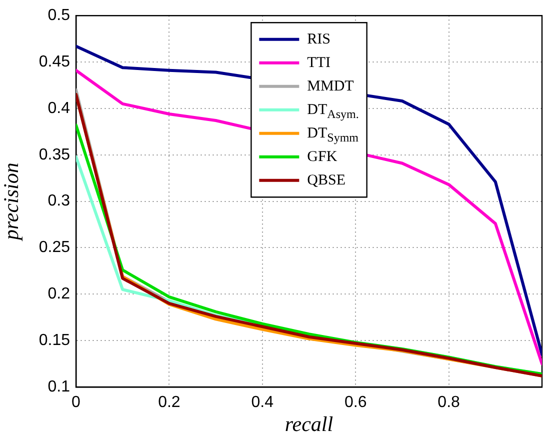 This screenshot has width=548, height=440. Describe the element at coordinates (449, 403) in the screenshot. I see `x-tick-label: 0.8` at that location.